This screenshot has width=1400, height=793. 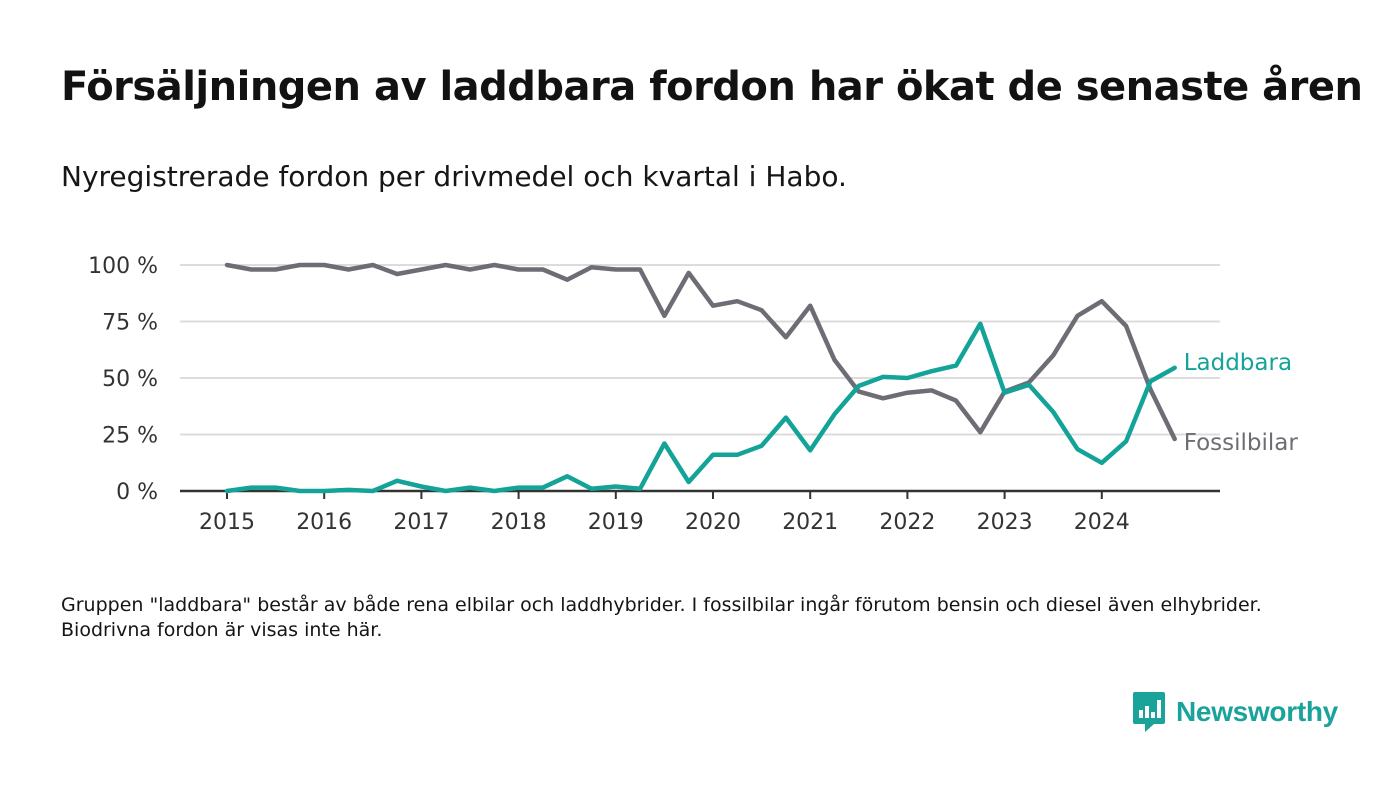 I want to click on brand-name: Newsworthy, so click(x=1257, y=711).